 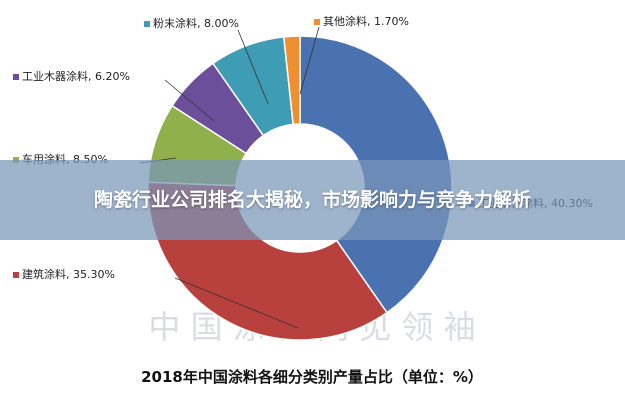 I want to click on leader-line-other, so click(x=309, y=60).